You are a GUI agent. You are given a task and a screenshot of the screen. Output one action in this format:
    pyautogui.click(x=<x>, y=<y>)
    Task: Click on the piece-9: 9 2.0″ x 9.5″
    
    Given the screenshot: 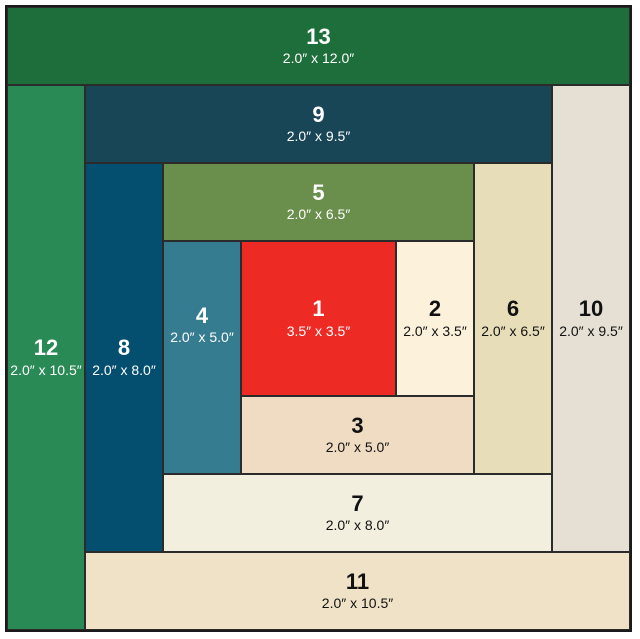 What is the action you would take?
    pyautogui.click(x=318, y=124)
    